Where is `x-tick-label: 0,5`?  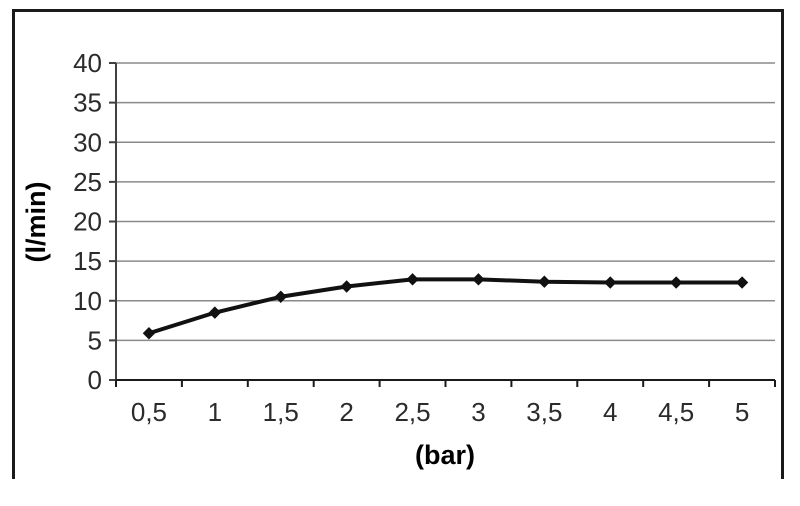
x-tick-label: 0,5 is located at coordinates (149, 412).